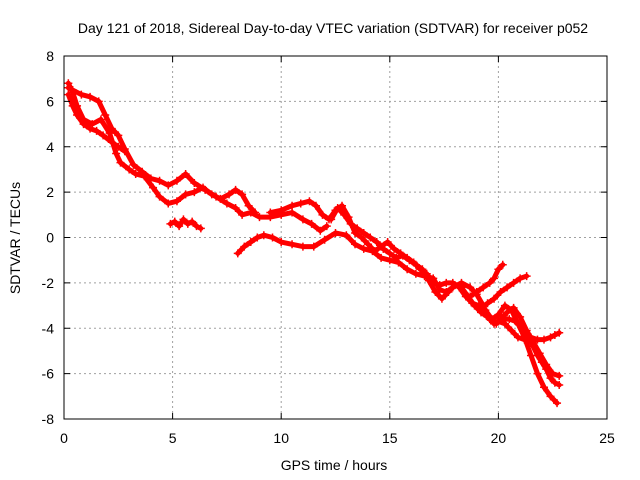  I want to click on x-tick-label: 5, so click(173, 438).